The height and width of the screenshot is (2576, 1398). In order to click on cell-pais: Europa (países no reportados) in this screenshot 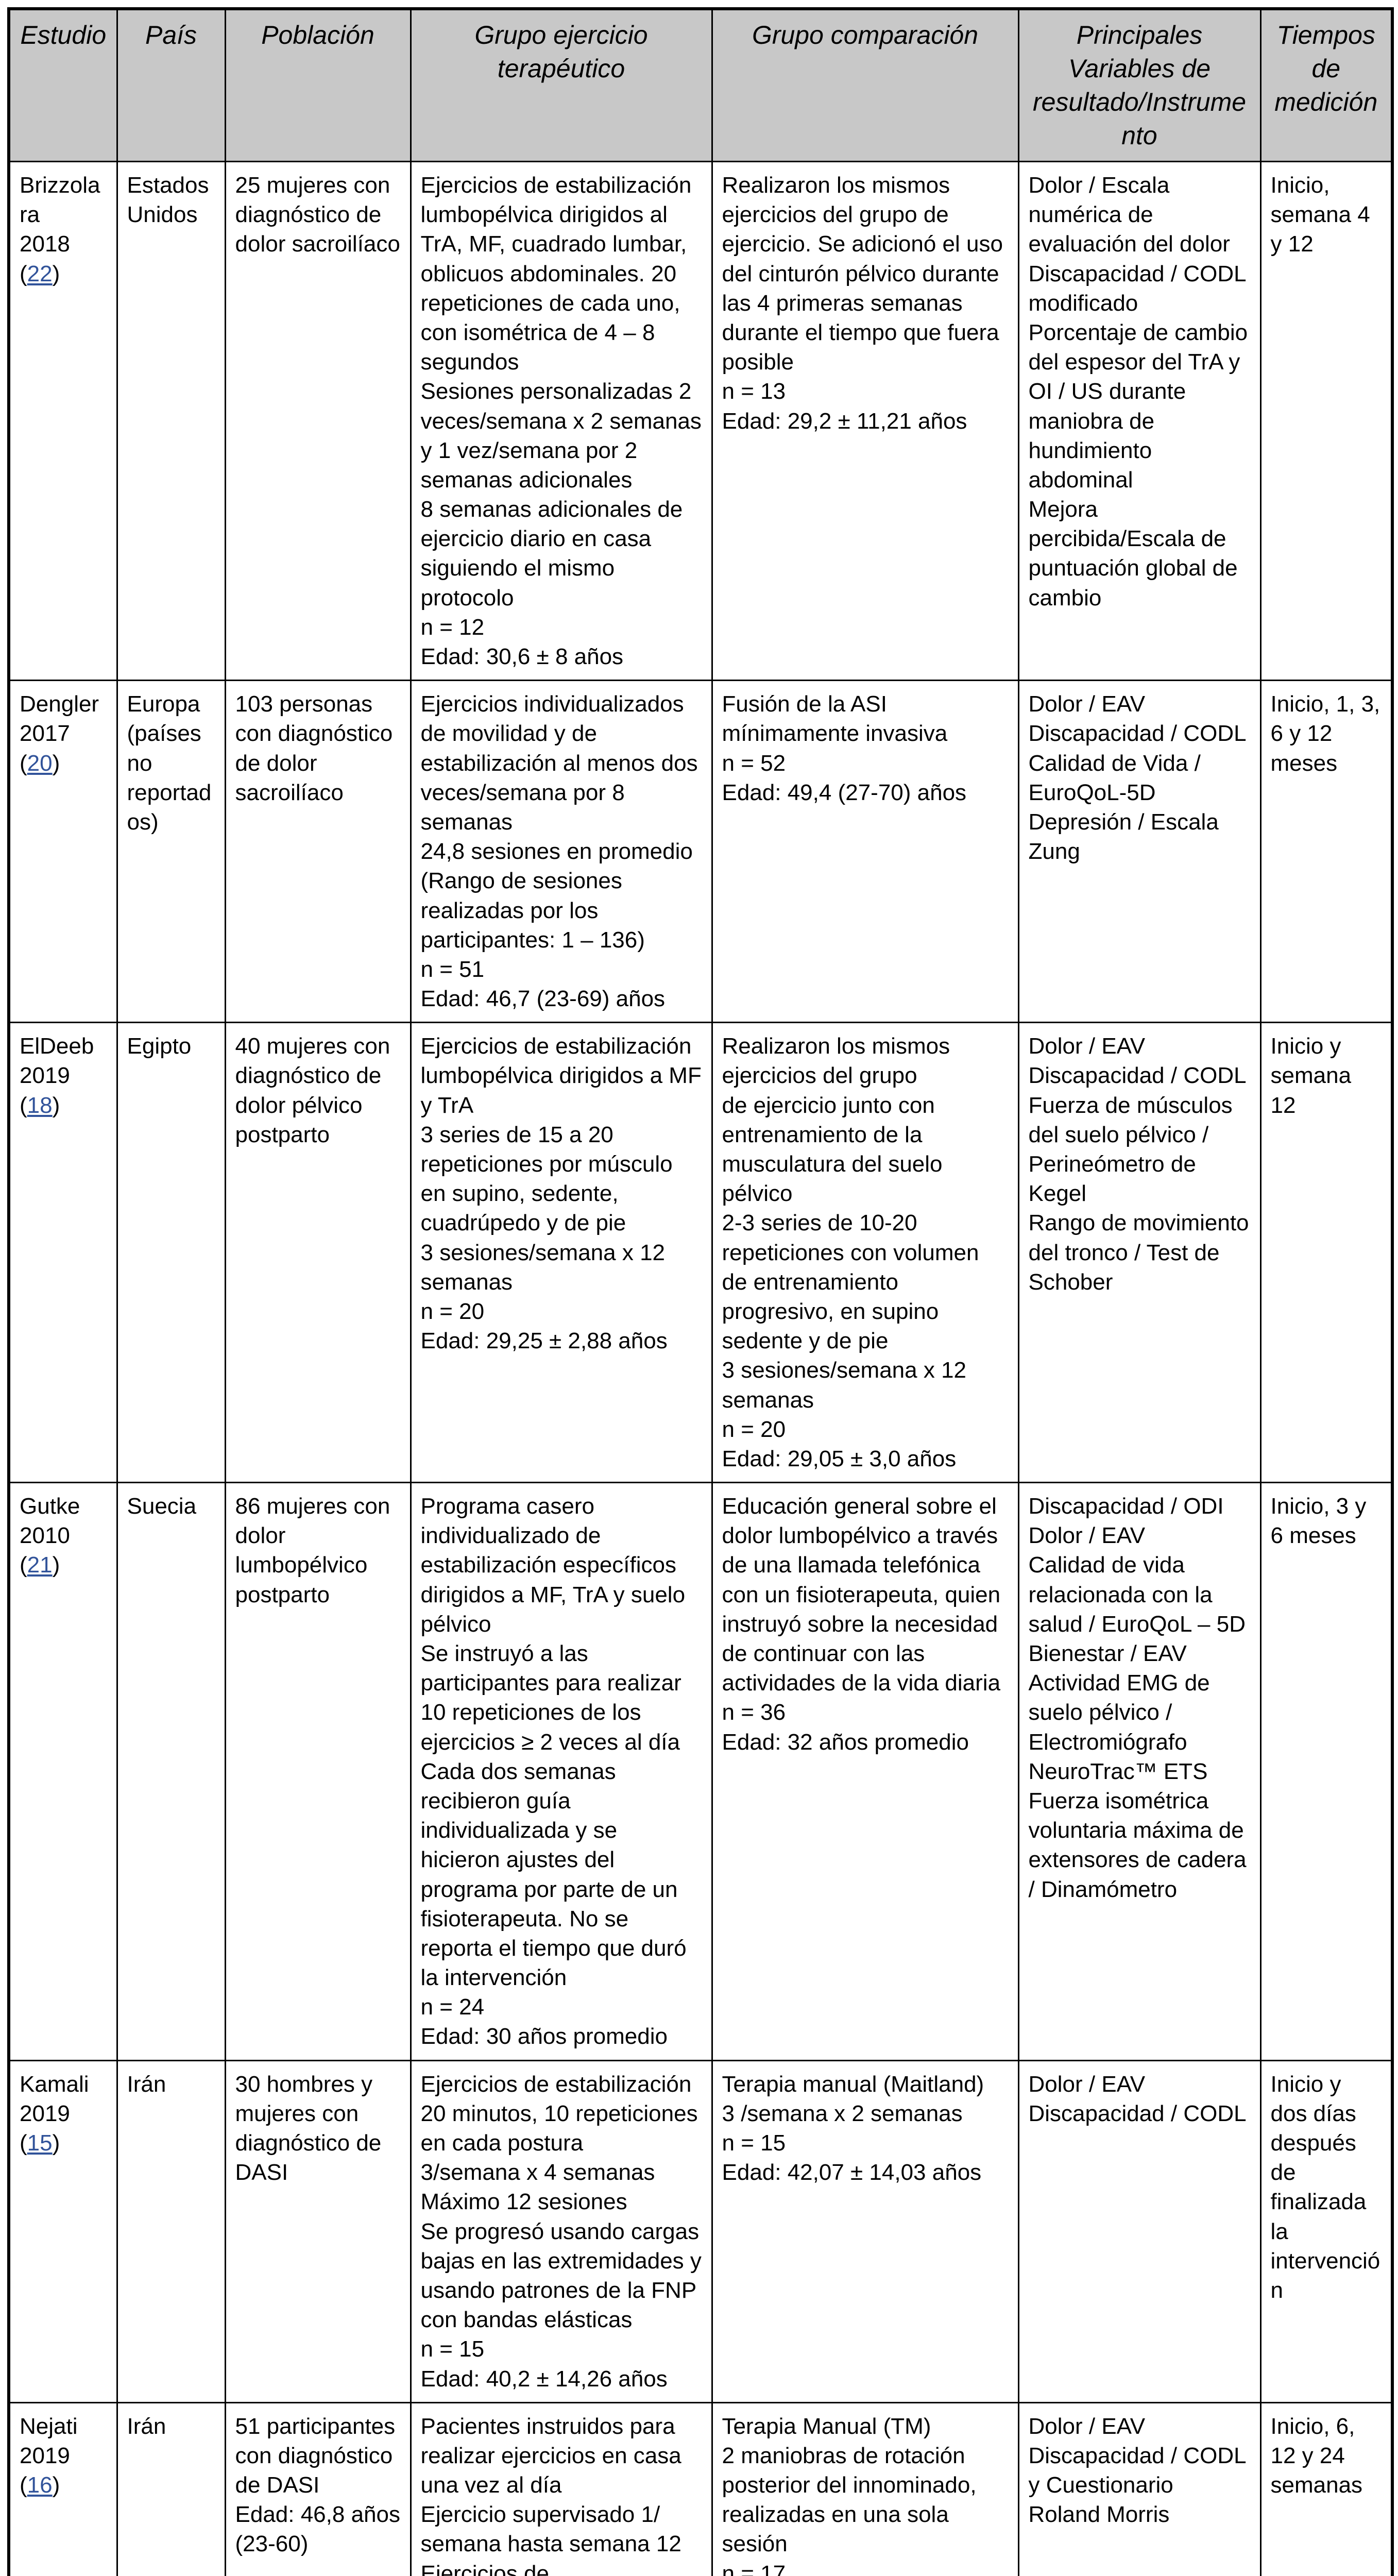, I will do `click(171, 852)`.